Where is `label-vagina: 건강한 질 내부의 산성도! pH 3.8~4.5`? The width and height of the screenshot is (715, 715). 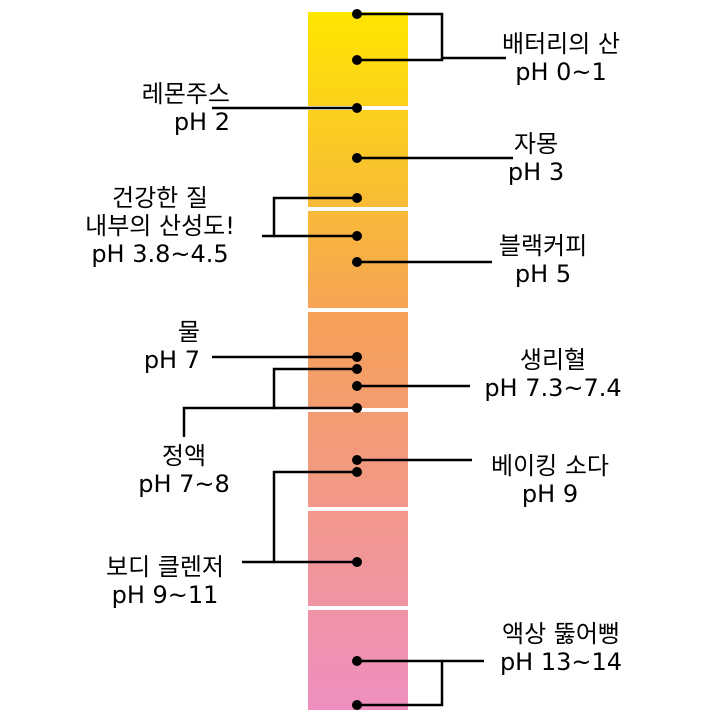 label-vagina: 건강한 질 내부의 산성도! pH 3.8~4.5 is located at coordinates (160, 226).